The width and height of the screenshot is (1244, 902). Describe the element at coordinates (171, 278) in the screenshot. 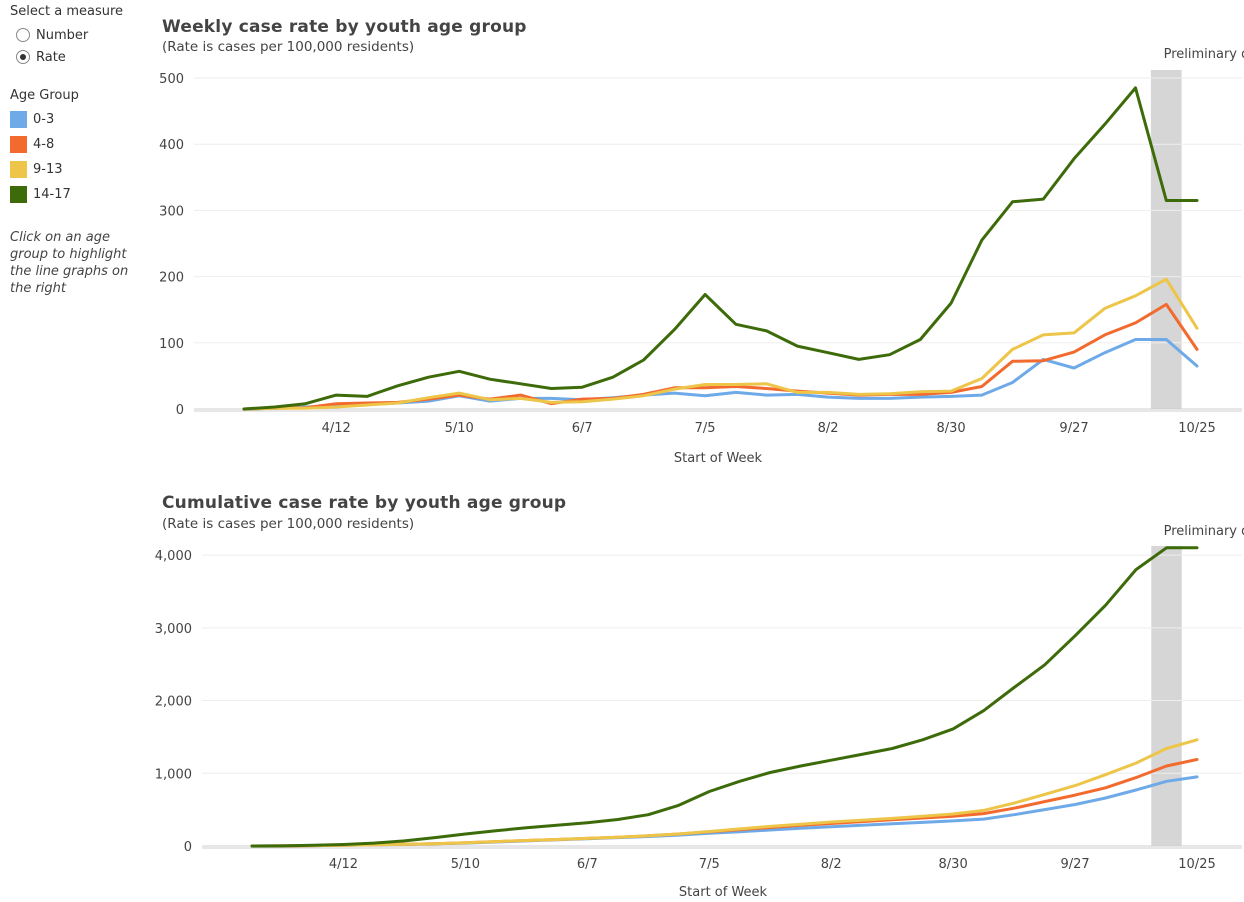

I see `y-tick-label: 200` at that location.